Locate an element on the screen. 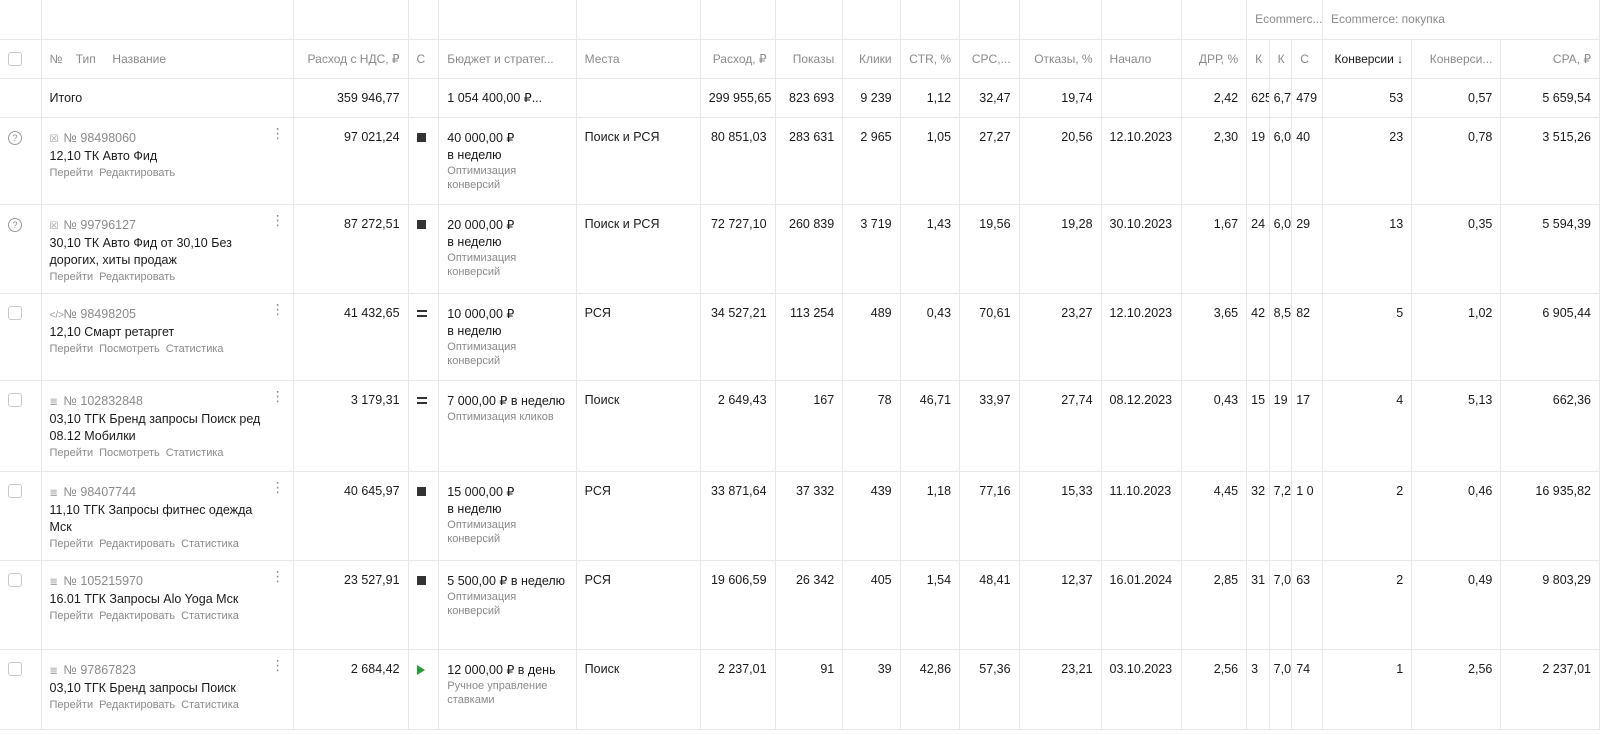 This screenshot has height=735, width=1600. total-drr: 2,42 is located at coordinates (1214, 98).